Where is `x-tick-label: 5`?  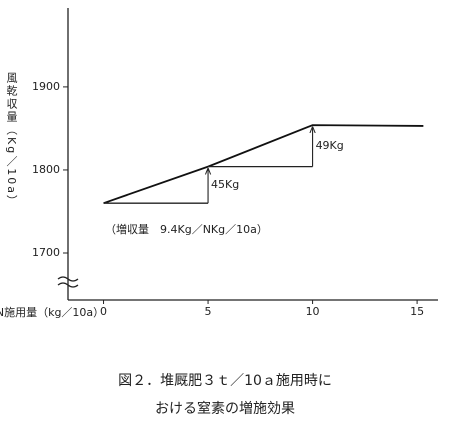 x-tick-label: 5 is located at coordinates (208, 311).